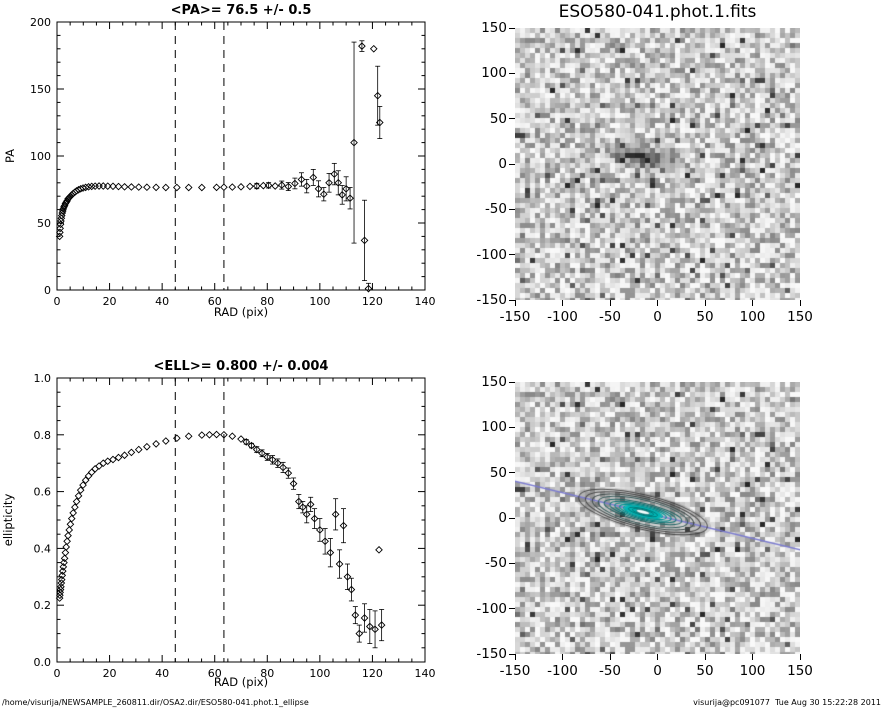  What do you see at coordinates (705, 317) in the screenshot?
I see `fits-image-x-tick-label: 50` at bounding box center [705, 317].